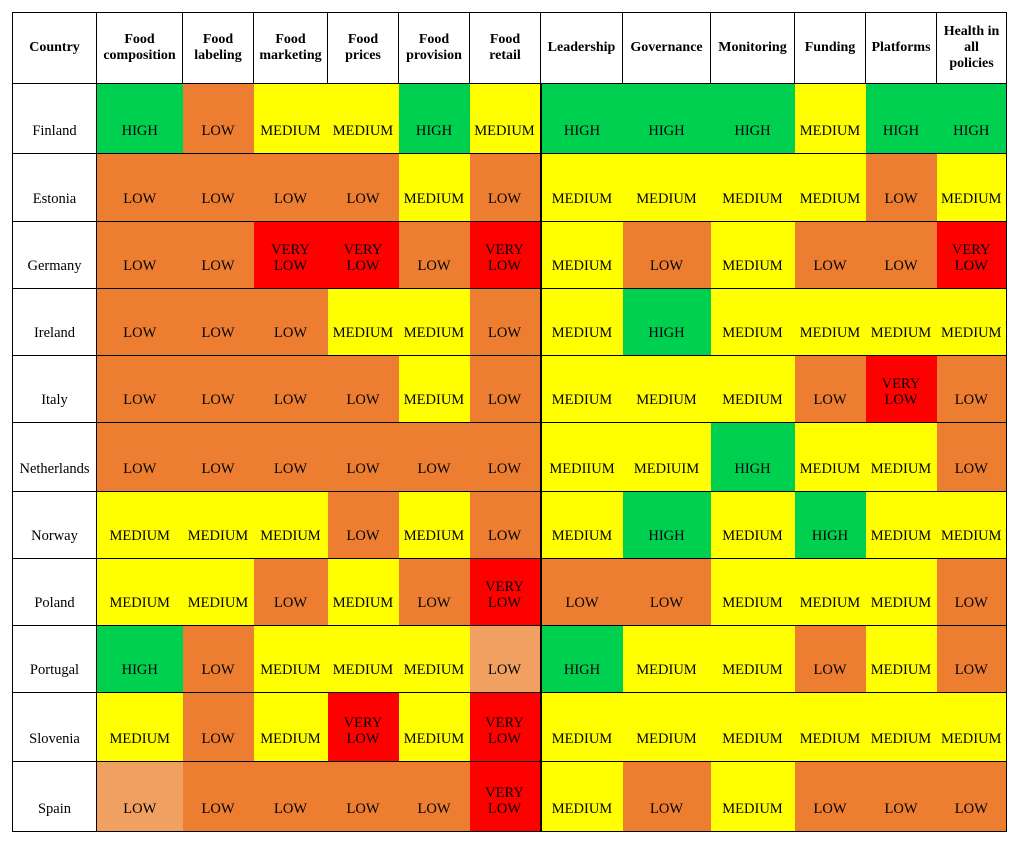  I want to click on country-name: Slovenia, so click(54, 727).